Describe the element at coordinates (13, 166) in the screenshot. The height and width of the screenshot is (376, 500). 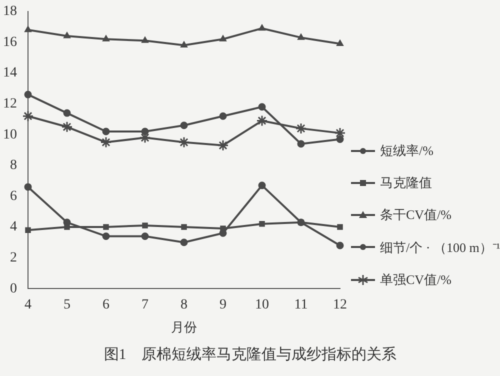
I see `y-tick-label: 8` at that location.